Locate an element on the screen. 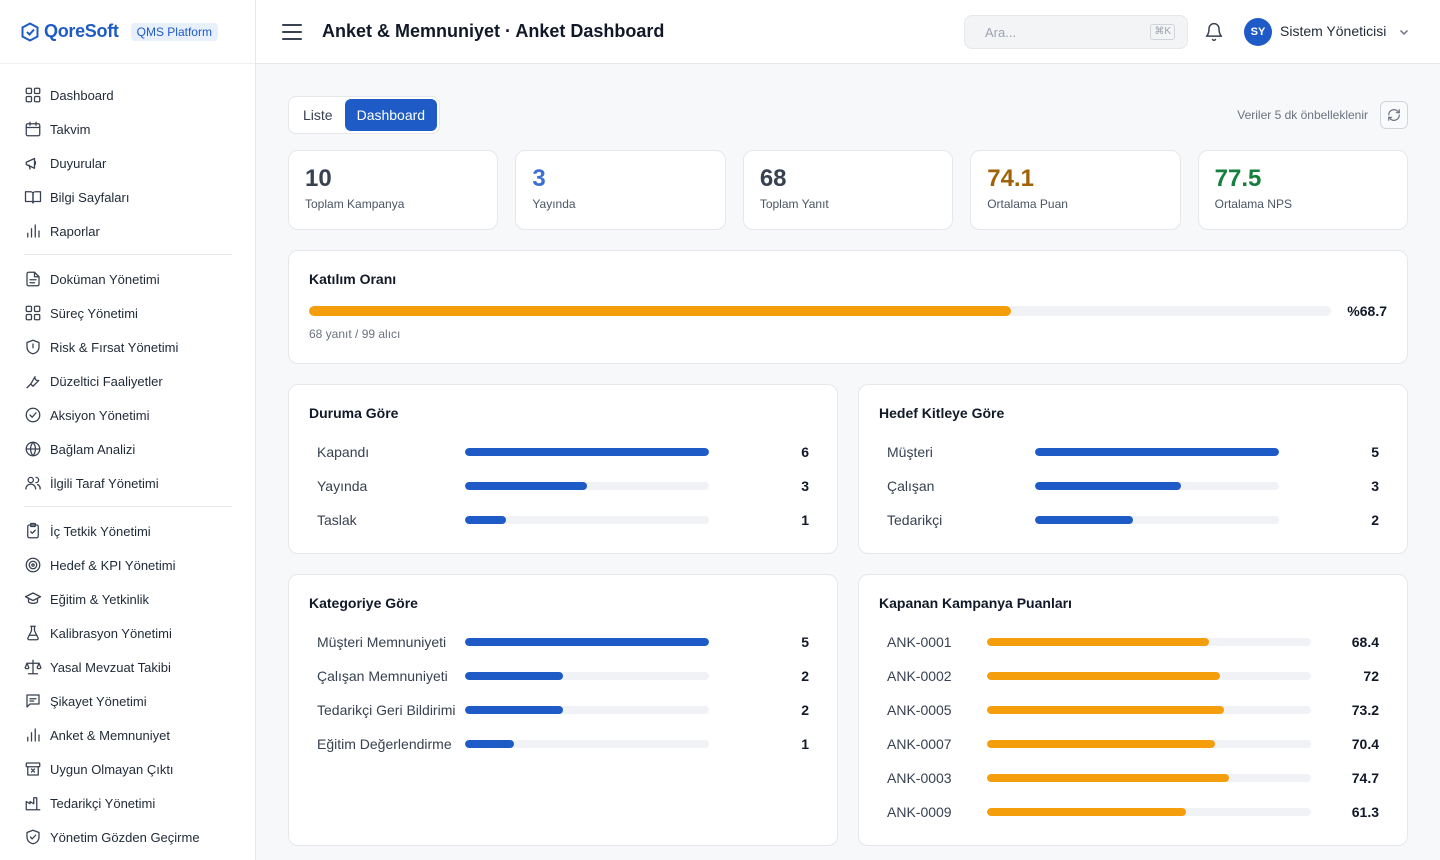 Image resolution: width=1440 pixels, height=860 pixels. stat-value: 74.1 is located at coordinates (1010, 178).